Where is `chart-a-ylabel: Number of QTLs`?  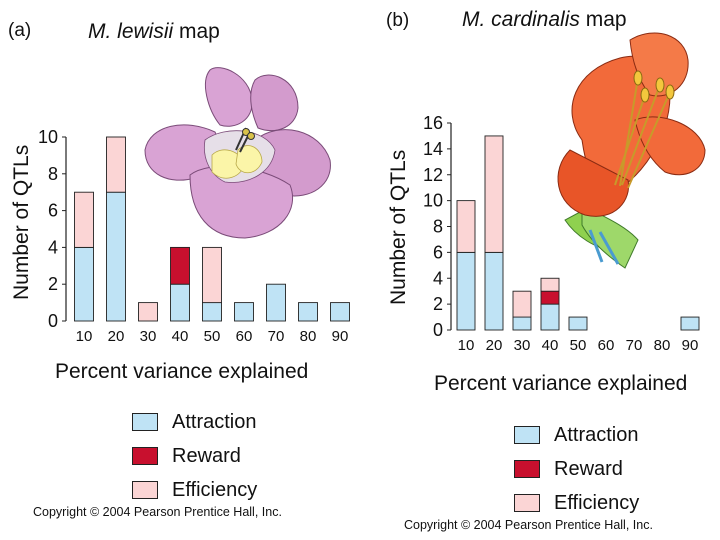
chart-a-ylabel: Number of QTLs is located at coordinates (21, 222).